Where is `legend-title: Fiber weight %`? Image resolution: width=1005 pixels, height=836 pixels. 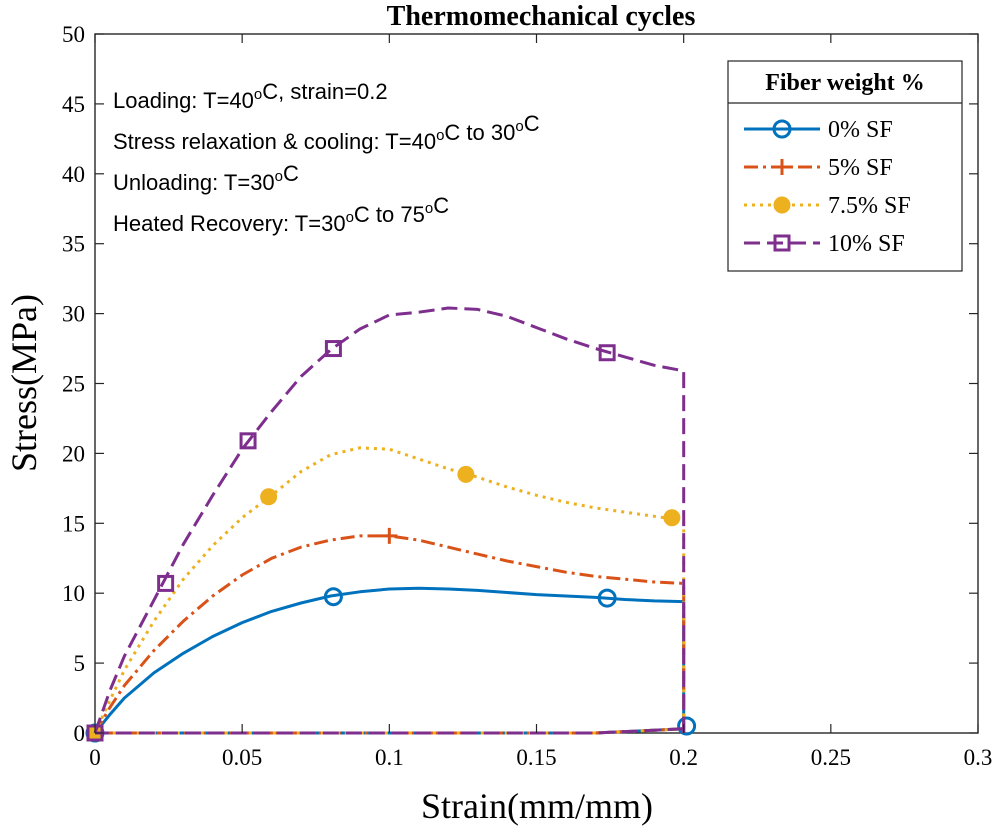 legend-title: Fiber weight % is located at coordinates (845, 83).